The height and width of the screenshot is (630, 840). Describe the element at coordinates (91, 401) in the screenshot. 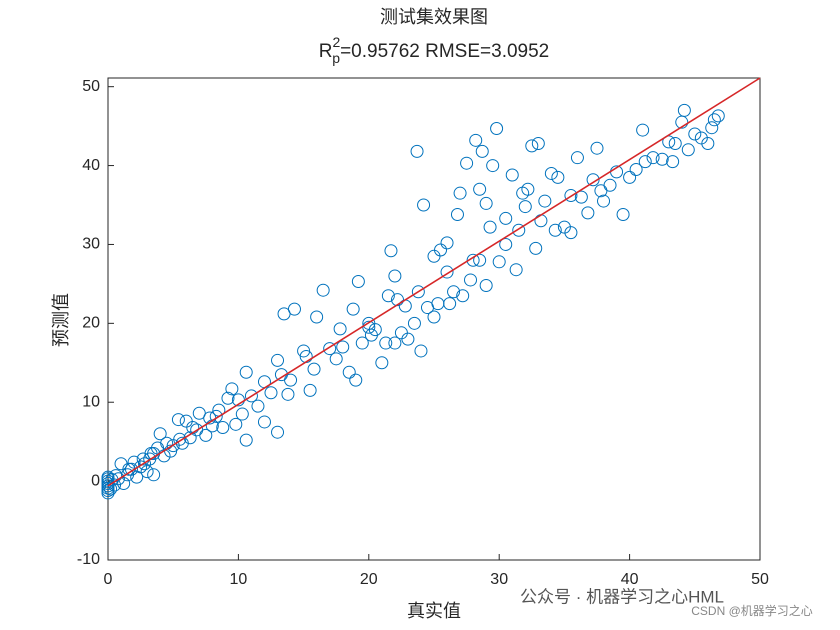

I see `y-tick-label: 10` at that location.